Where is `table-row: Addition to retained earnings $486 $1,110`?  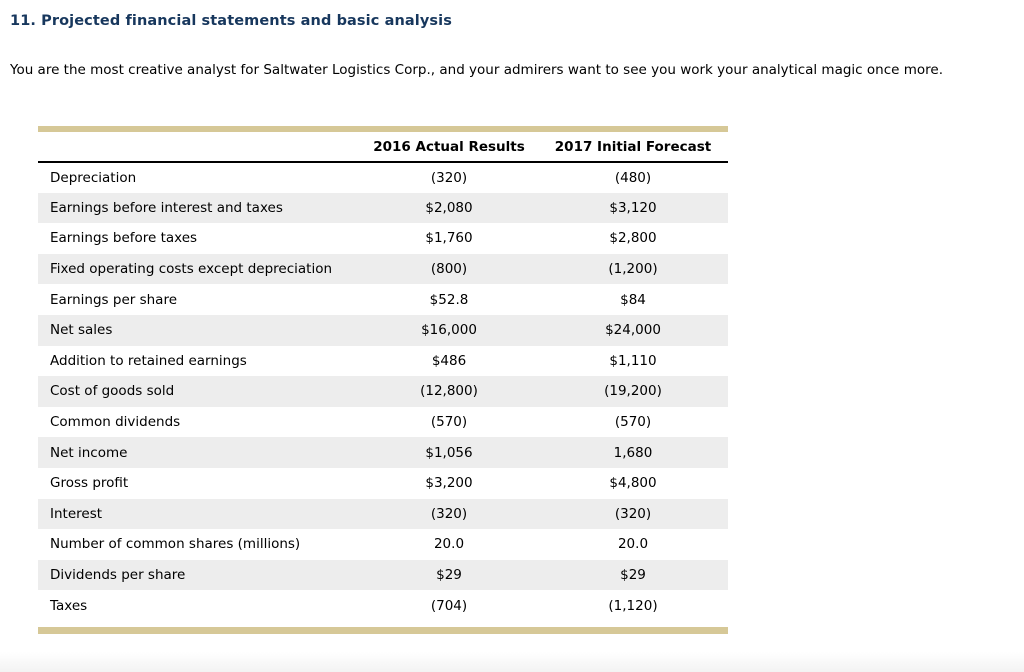 table-row: Addition to retained earnings $486 $1,110 is located at coordinates (383, 361).